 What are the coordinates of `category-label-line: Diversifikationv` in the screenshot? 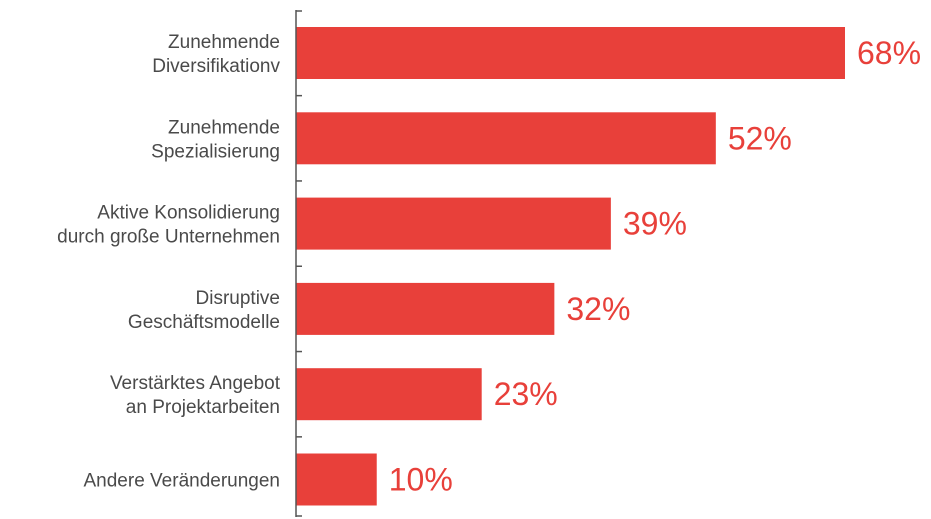 It's located at (216, 66).